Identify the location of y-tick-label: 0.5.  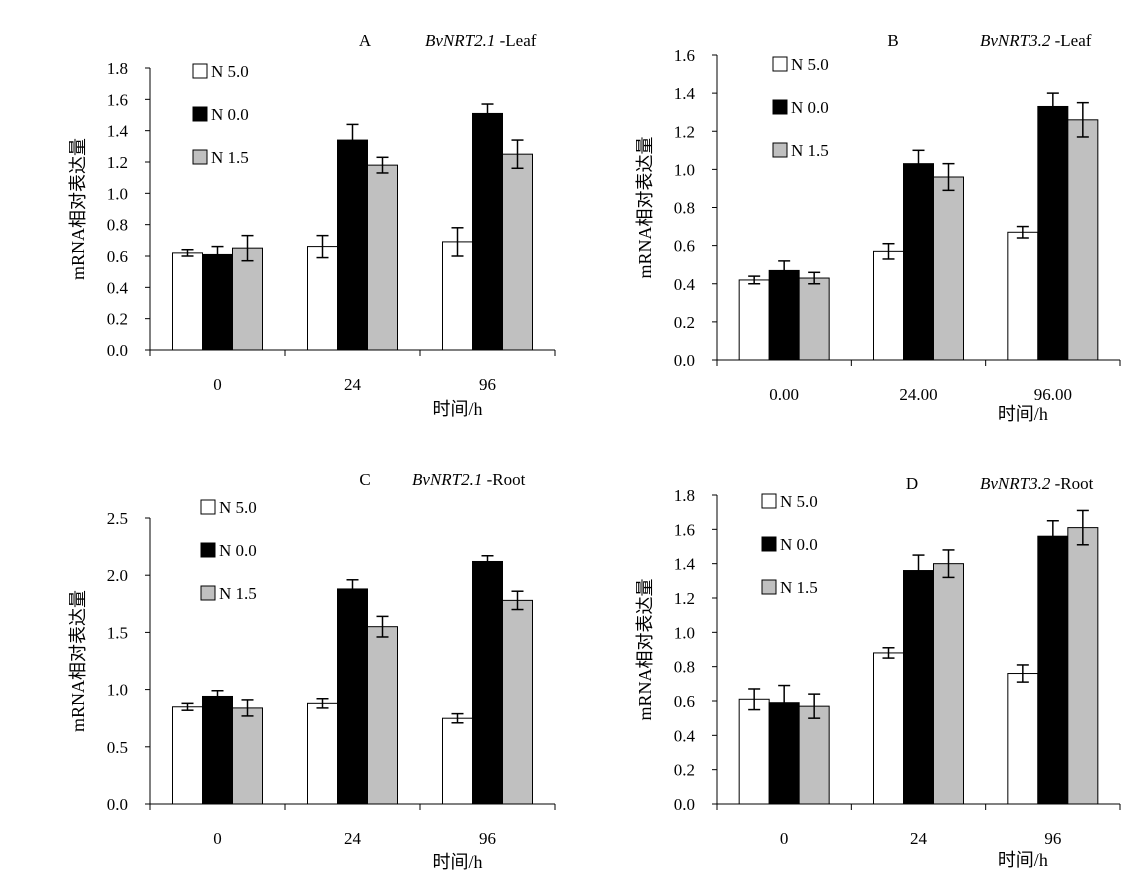
(117, 747).